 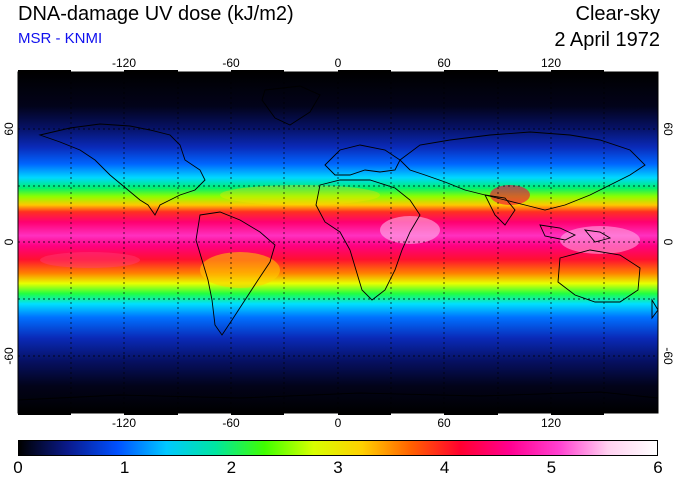 What do you see at coordinates (124, 467) in the screenshot?
I see `color-scale-tick: 1` at bounding box center [124, 467].